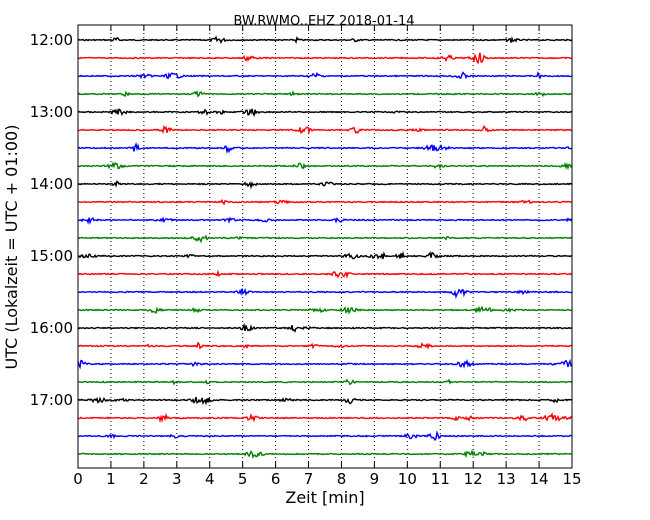  What do you see at coordinates (325, 58) in the screenshot?
I see `trace-12:15` at bounding box center [325, 58].